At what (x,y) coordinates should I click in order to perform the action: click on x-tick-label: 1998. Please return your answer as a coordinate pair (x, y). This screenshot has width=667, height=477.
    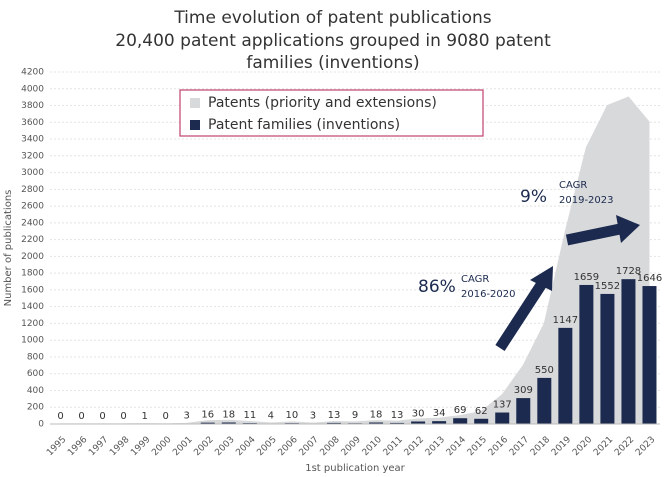
    Looking at the image, I should click on (119, 446).